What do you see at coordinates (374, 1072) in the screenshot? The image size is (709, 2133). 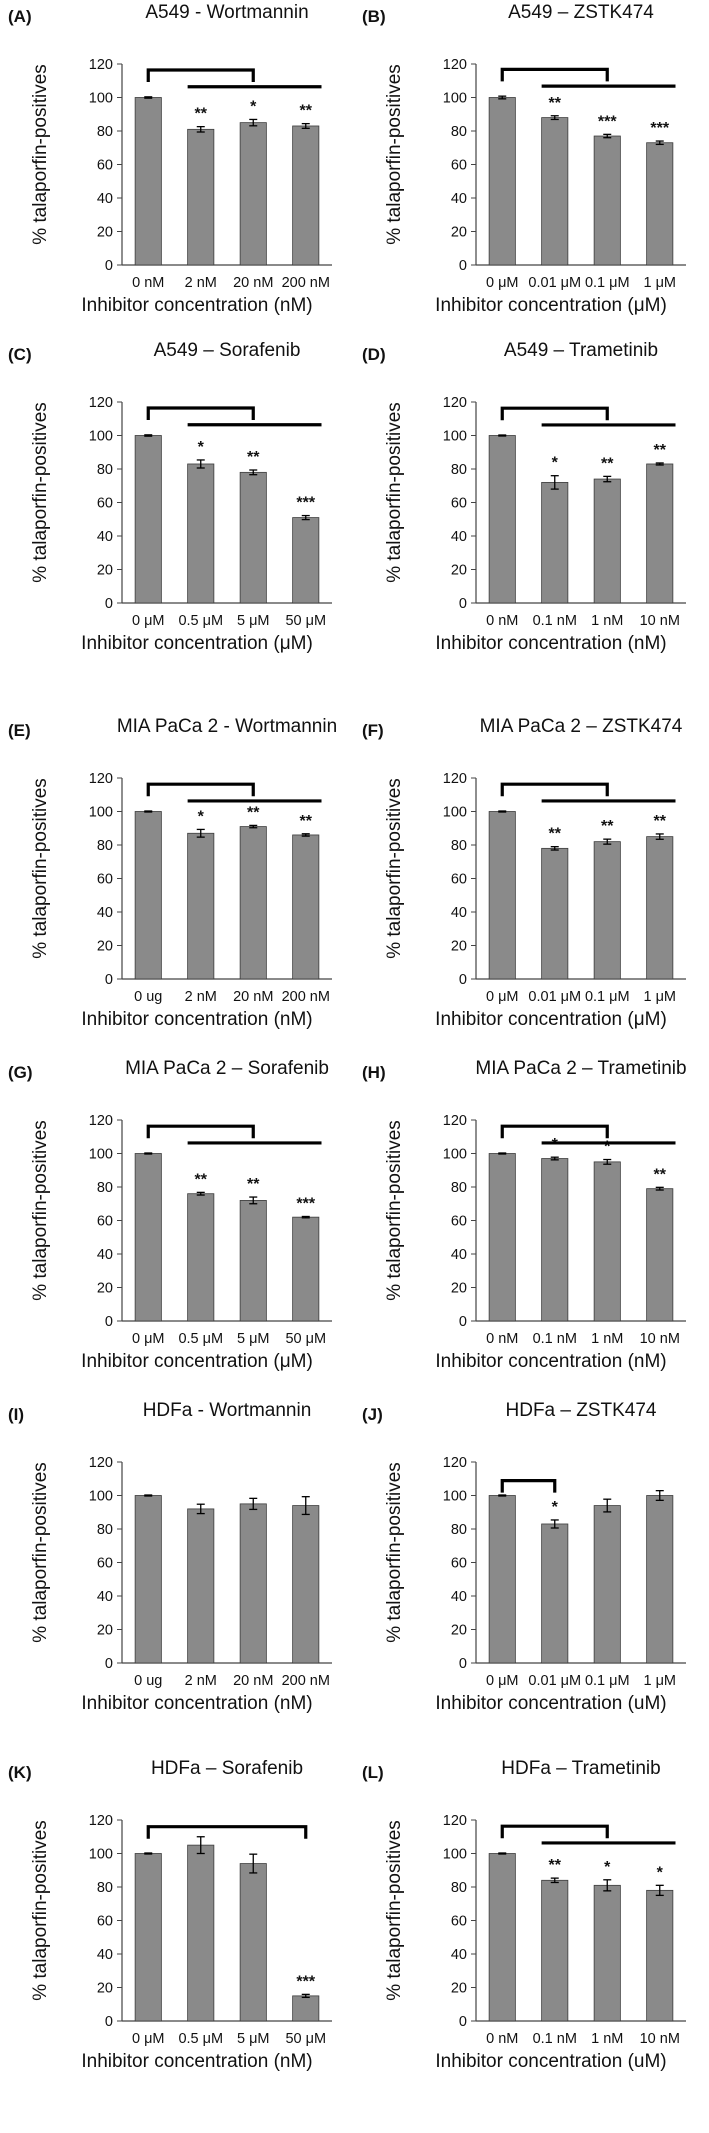 I see `panel-label: (H)` at bounding box center [374, 1072].